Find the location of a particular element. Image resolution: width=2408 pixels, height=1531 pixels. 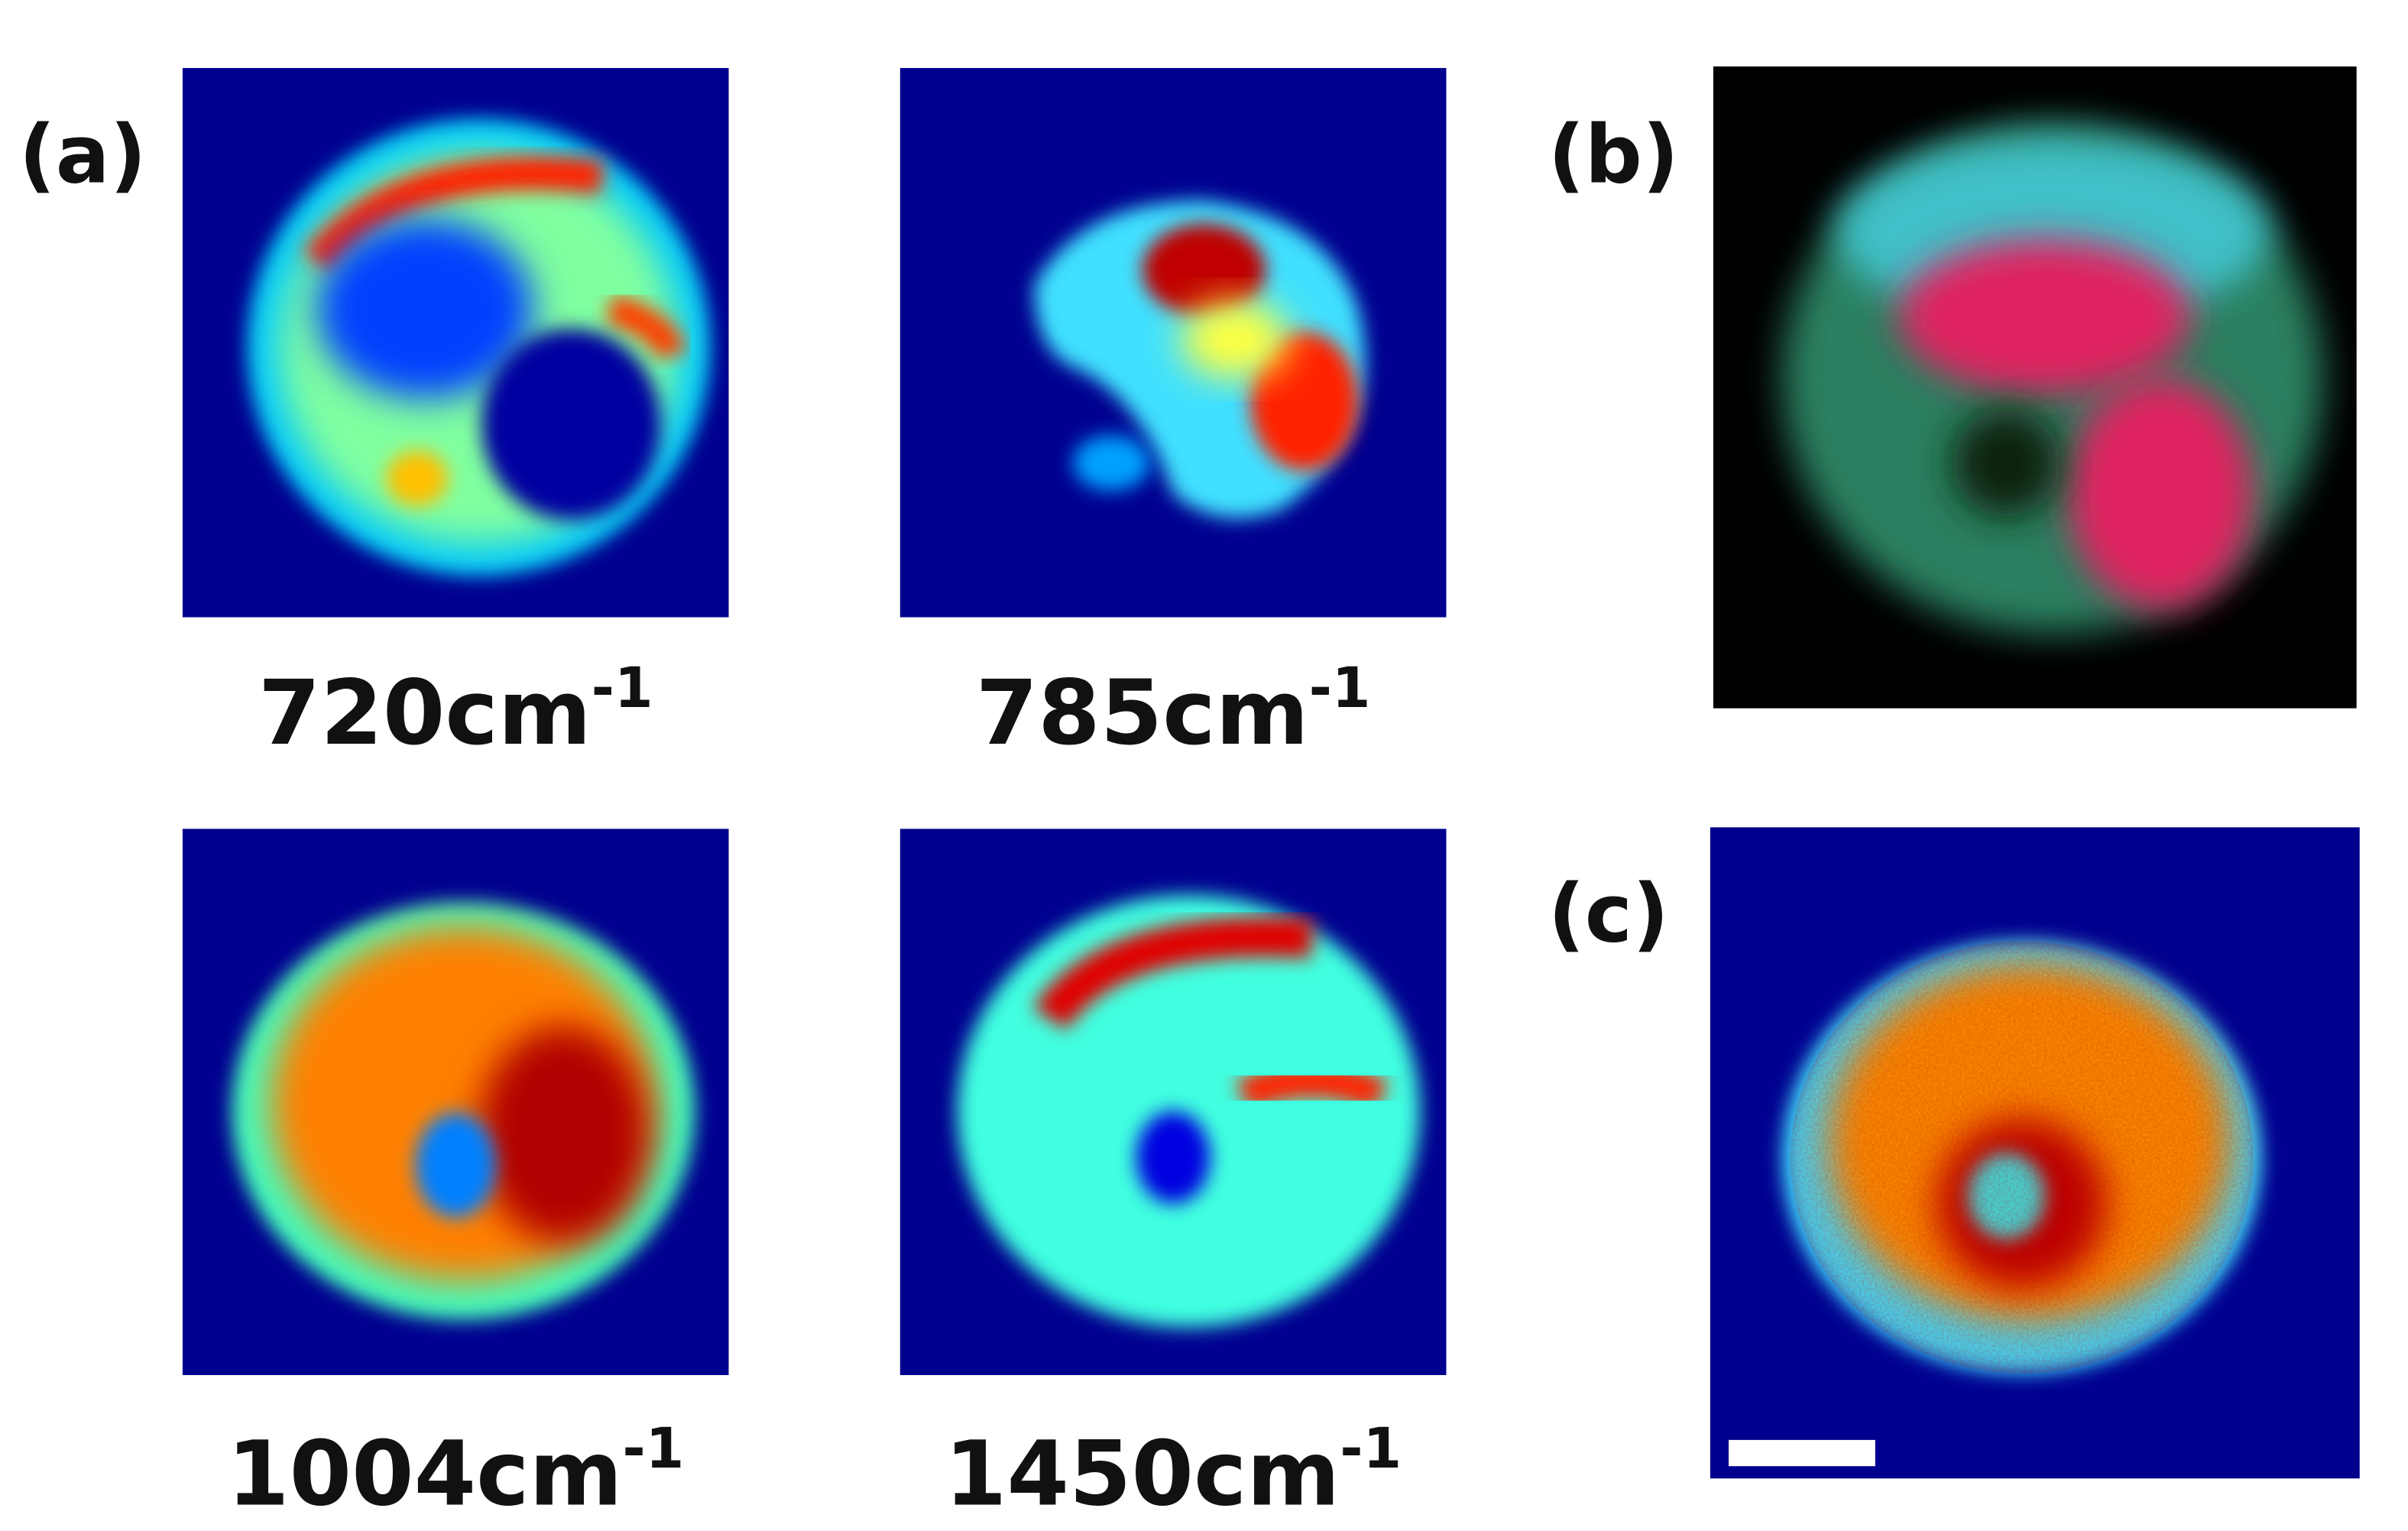

map-caption: 1450cm-1 is located at coordinates (1173, 1471).